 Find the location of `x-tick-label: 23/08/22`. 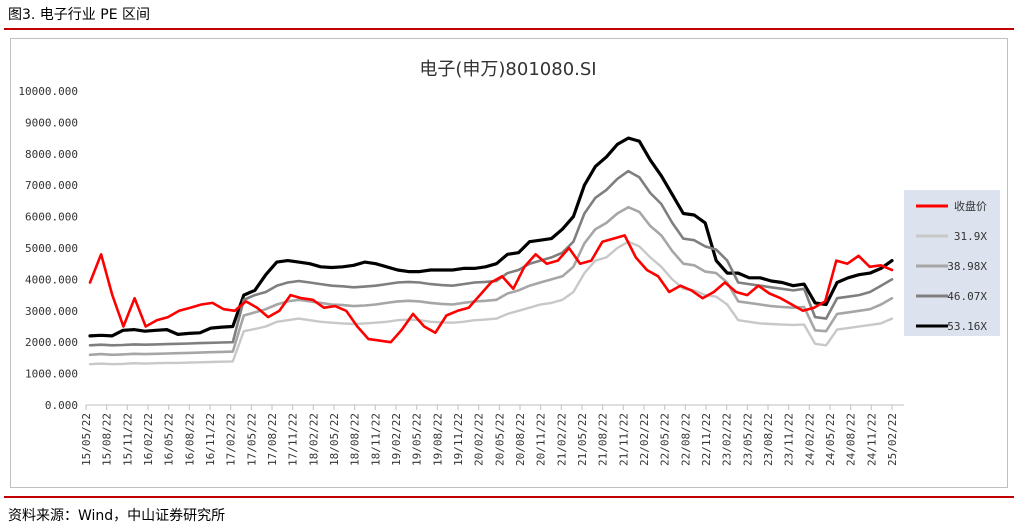

x-tick-label: 23/08/22 is located at coordinates (768, 439).